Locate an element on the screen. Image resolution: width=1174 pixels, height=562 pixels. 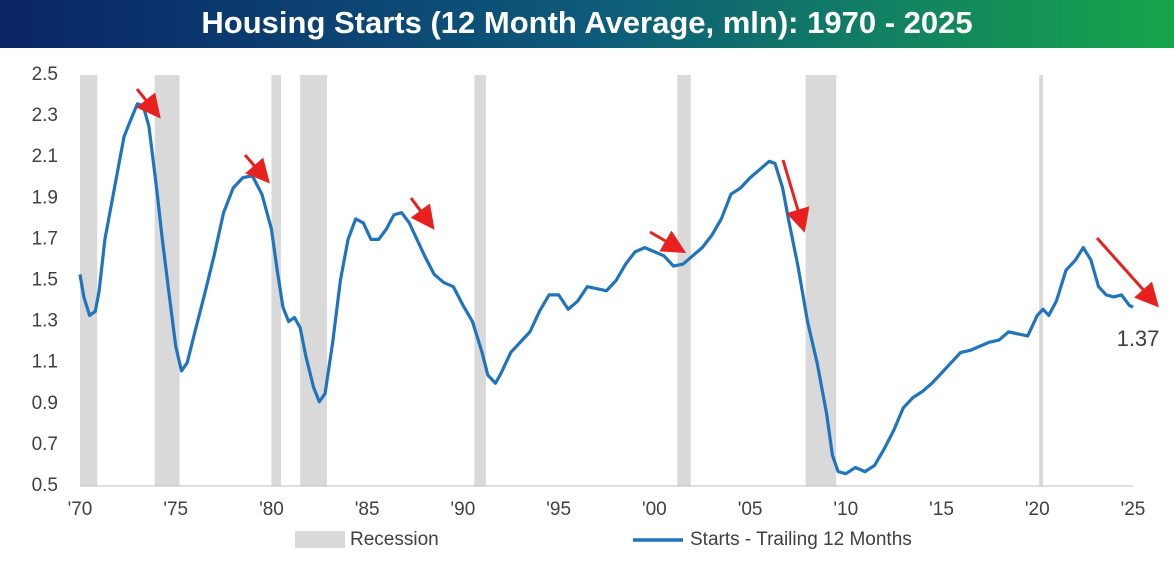
y-tick-label: 1.3 is located at coordinates (45, 321).